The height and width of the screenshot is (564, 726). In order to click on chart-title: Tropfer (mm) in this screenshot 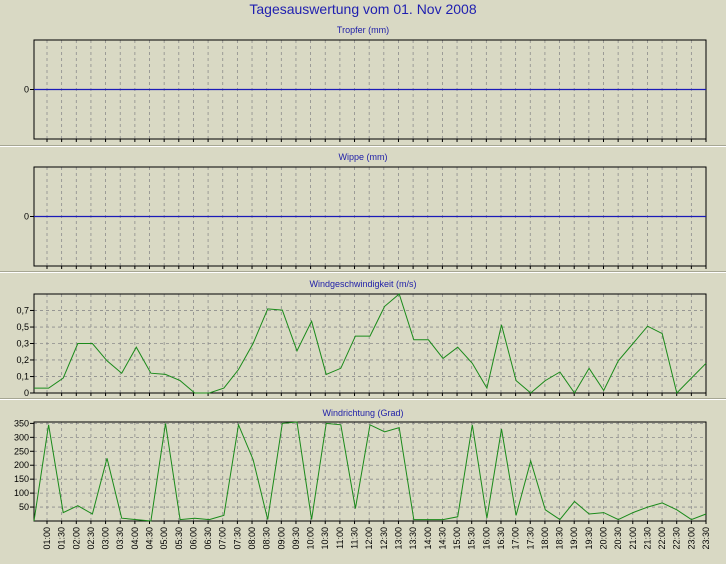, I will do `click(363, 30)`.